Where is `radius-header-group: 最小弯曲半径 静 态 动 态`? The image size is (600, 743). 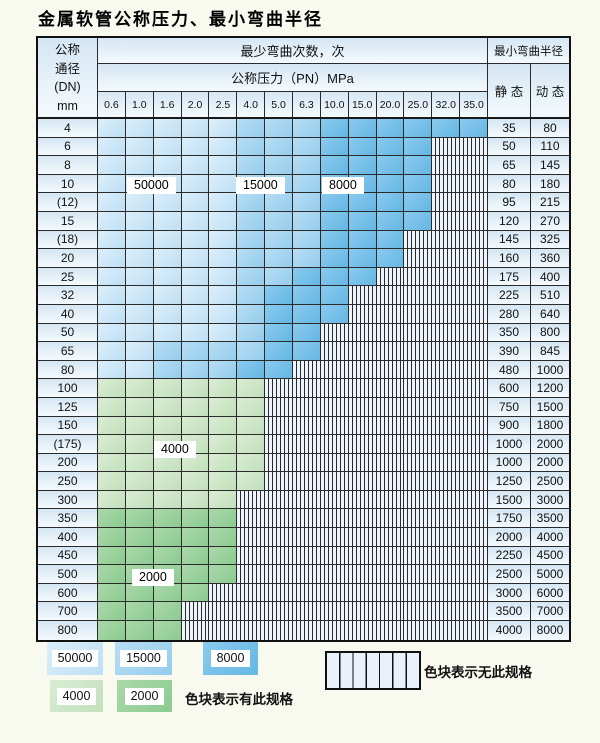 radius-header-group: 最小弯曲半径 静 态 动 态 is located at coordinates (528, 77).